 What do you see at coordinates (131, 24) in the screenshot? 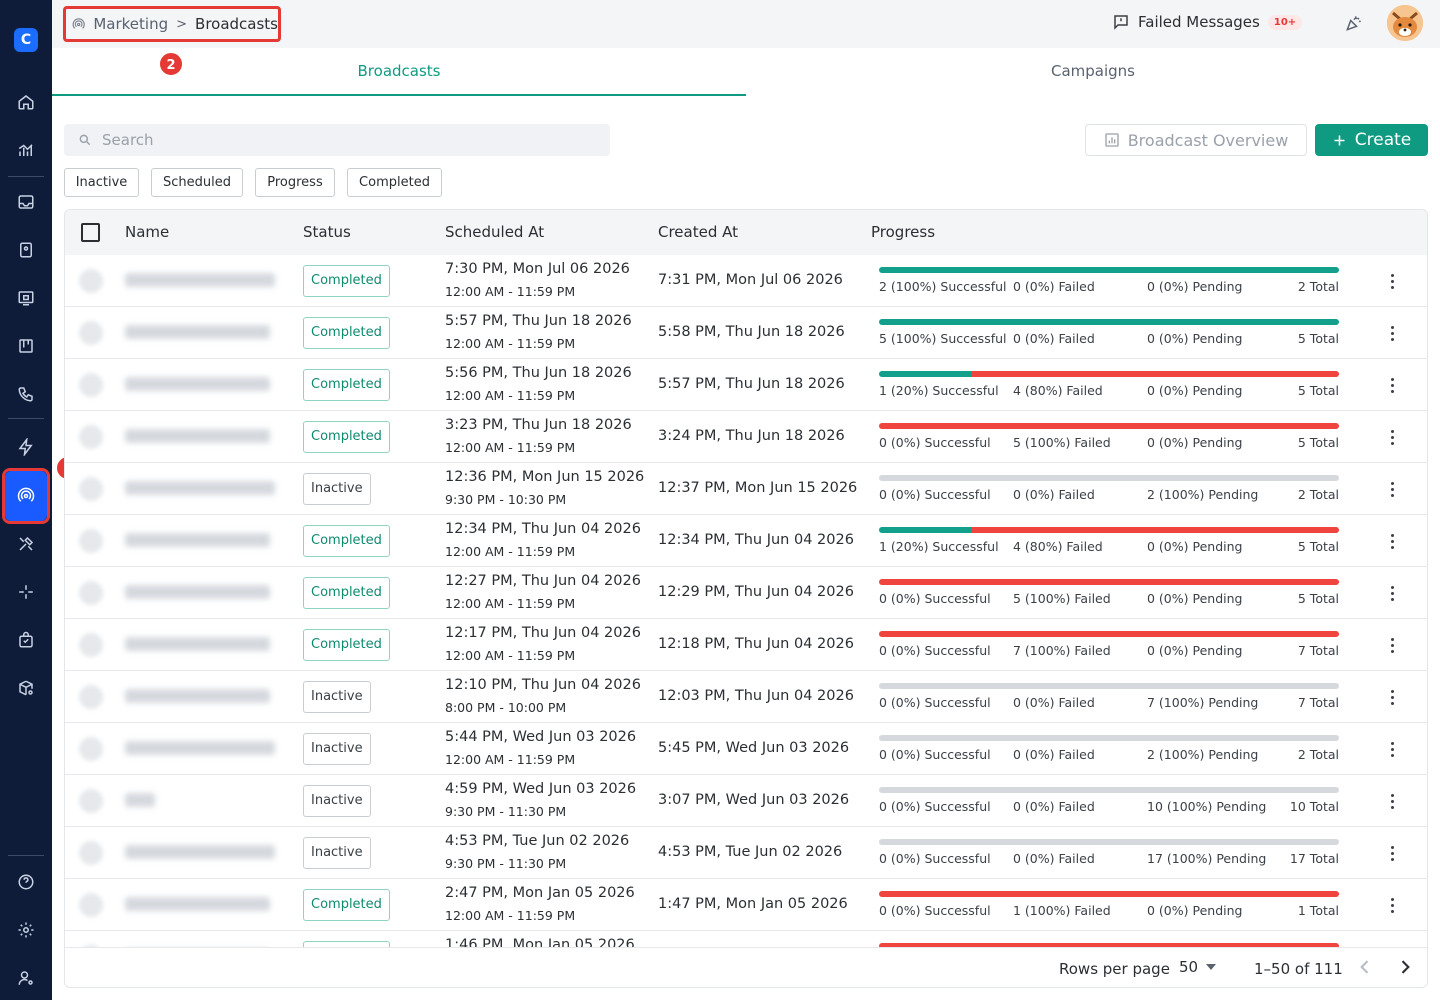
I see `breadcrumb-parent: Marketing` at bounding box center [131, 24].